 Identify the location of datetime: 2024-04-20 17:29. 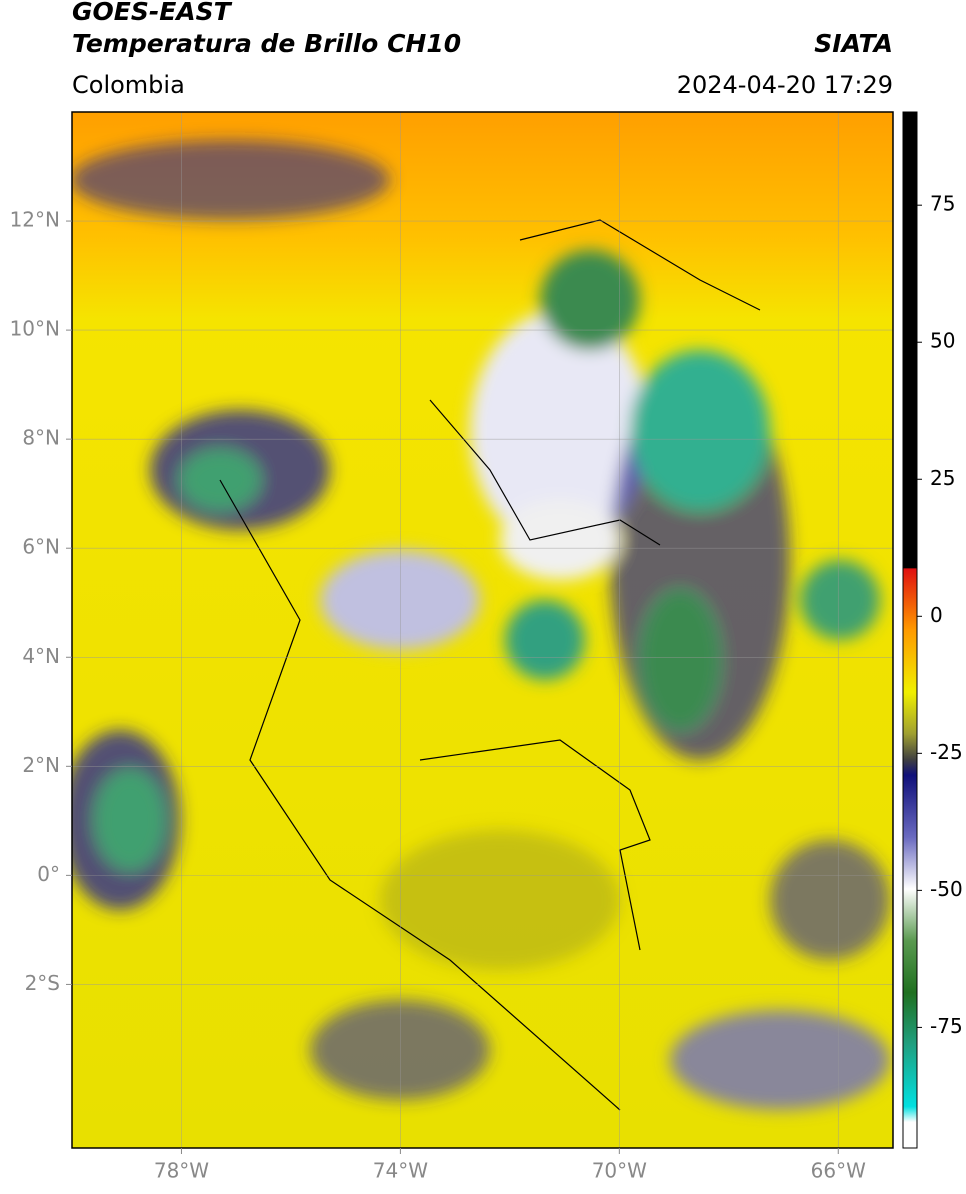
(785, 85).